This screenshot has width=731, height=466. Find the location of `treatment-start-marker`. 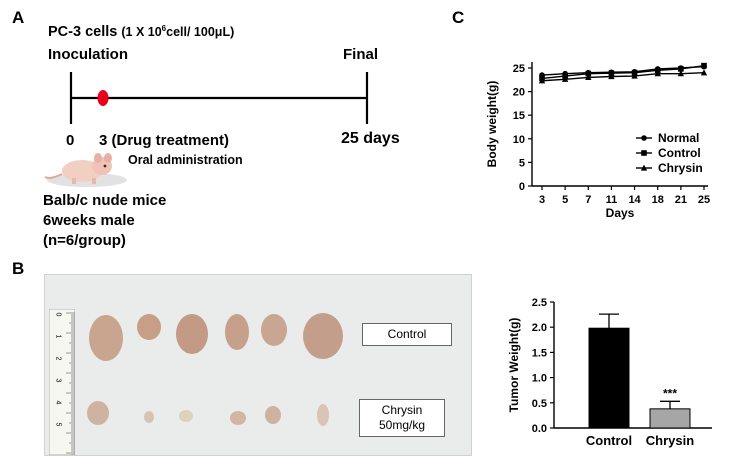

treatment-start-marker is located at coordinates (103, 98).